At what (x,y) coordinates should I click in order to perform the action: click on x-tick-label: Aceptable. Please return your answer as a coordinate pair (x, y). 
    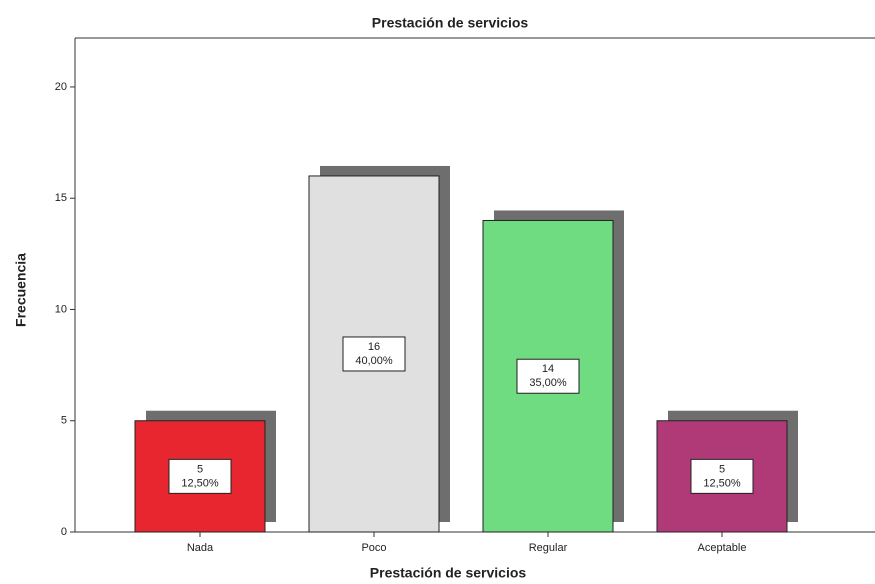
    Looking at the image, I should click on (722, 548).